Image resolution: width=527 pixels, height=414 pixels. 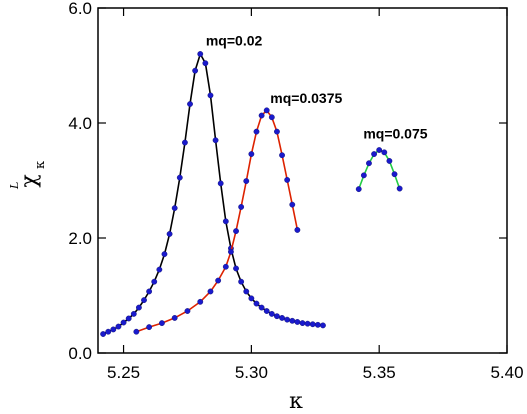 I want to click on x-tick-label: 5.35, so click(x=379, y=372).